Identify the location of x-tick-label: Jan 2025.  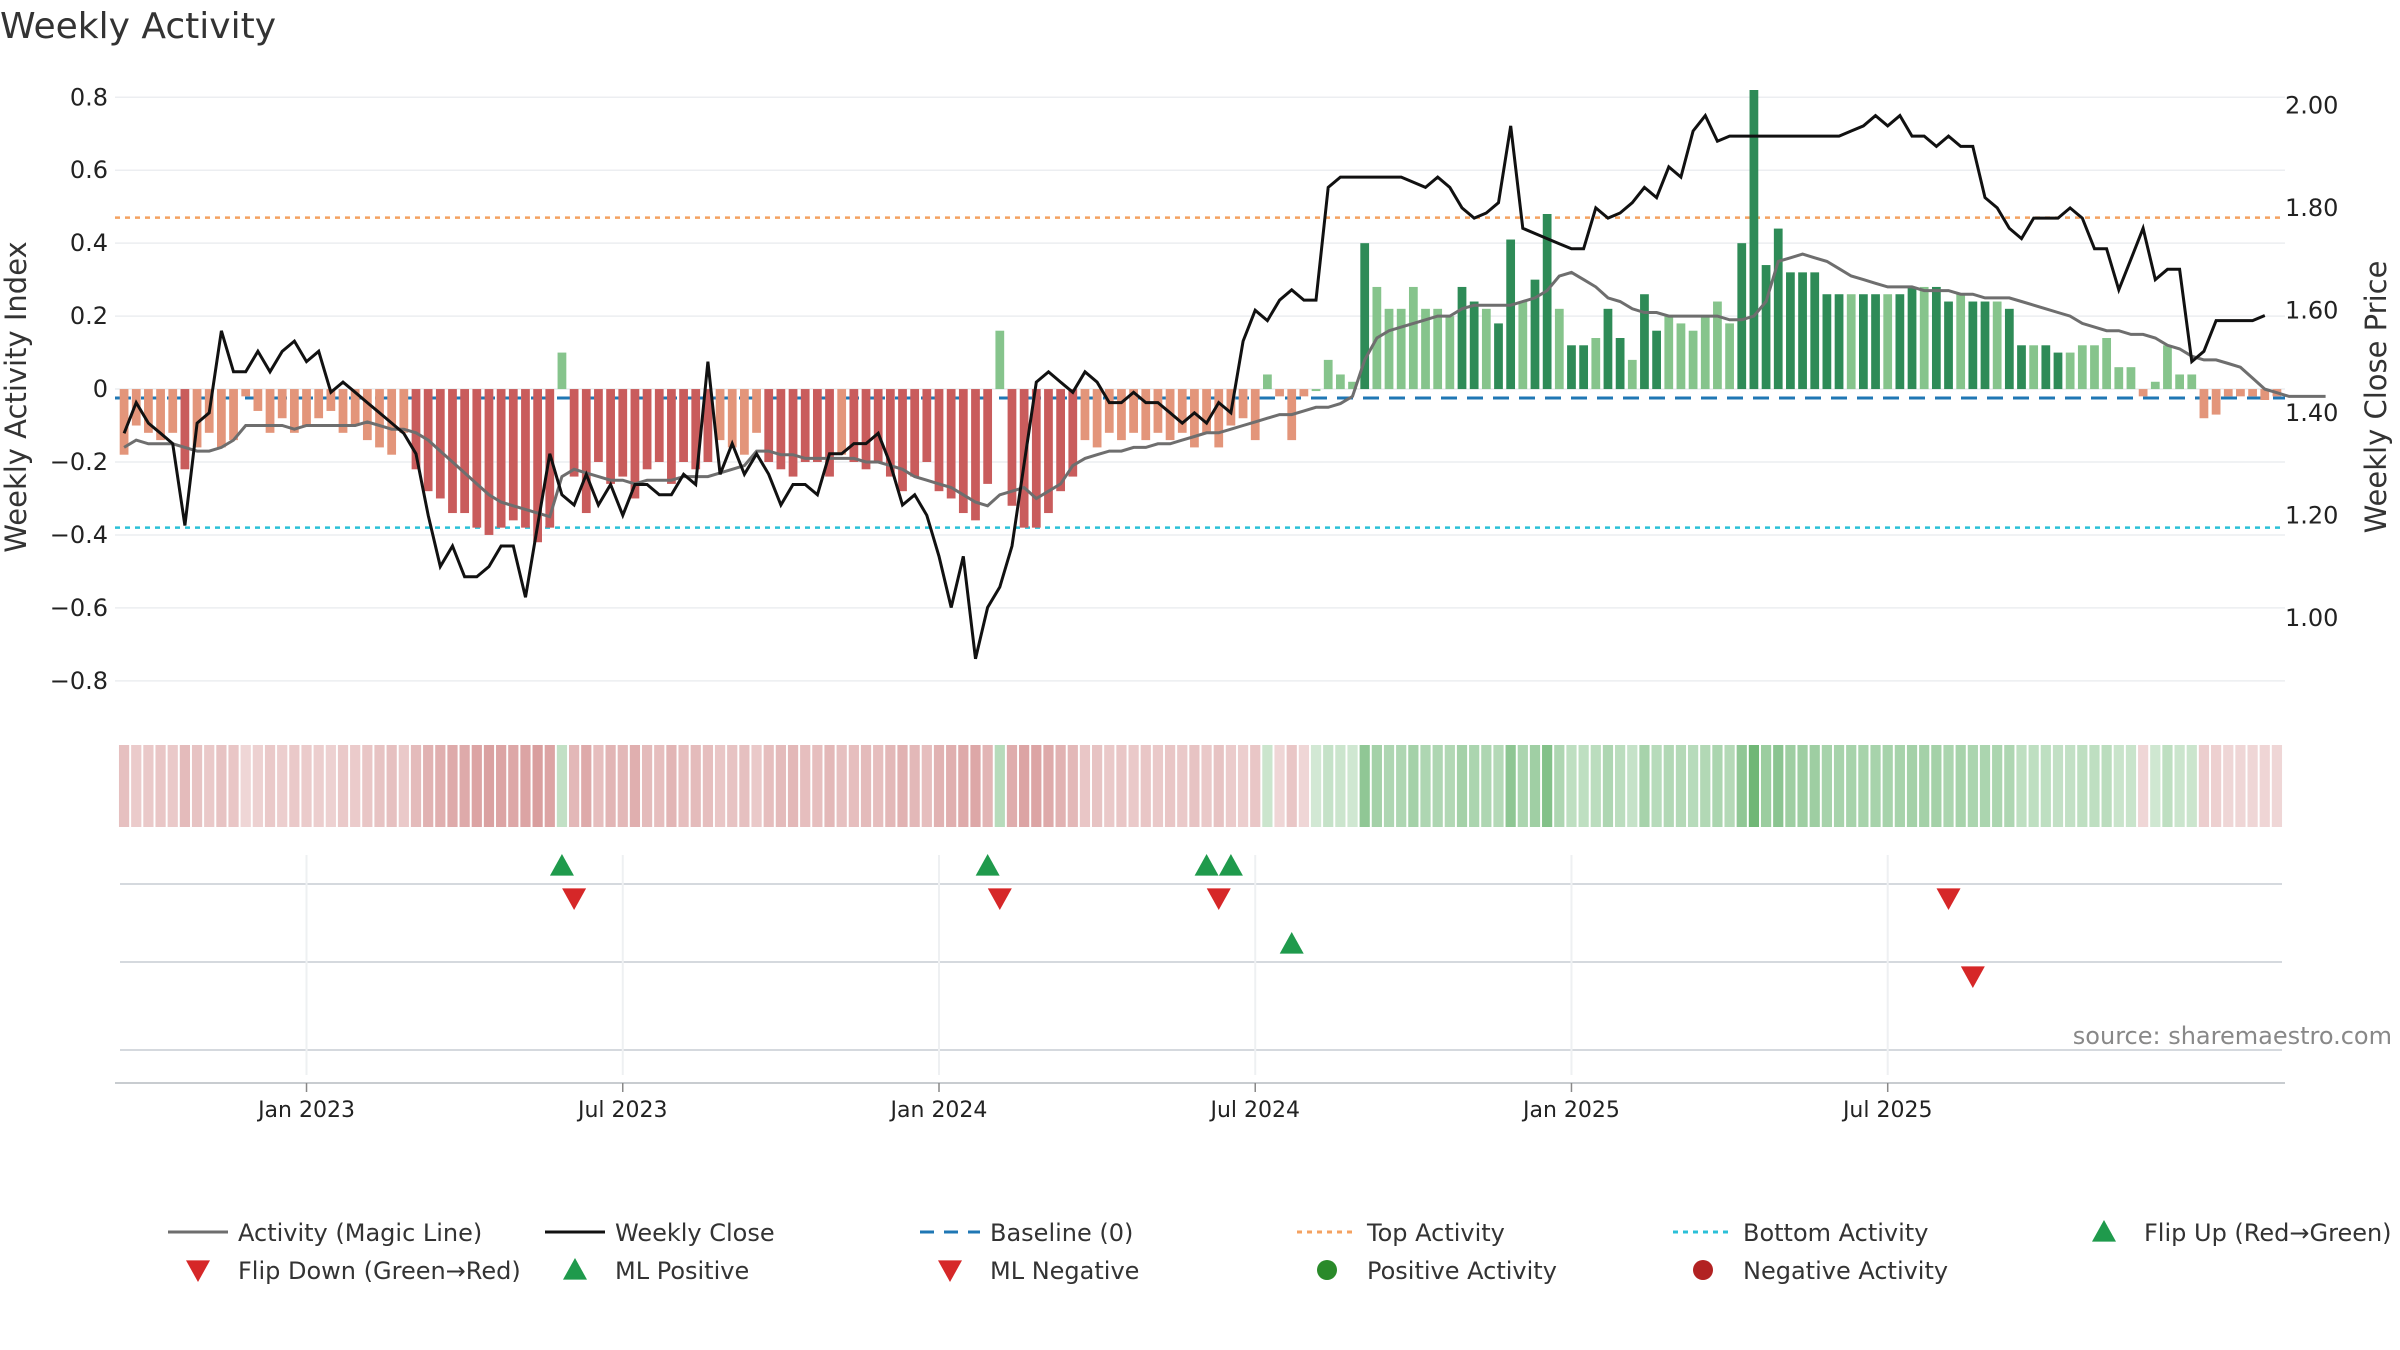
(1570, 1110).